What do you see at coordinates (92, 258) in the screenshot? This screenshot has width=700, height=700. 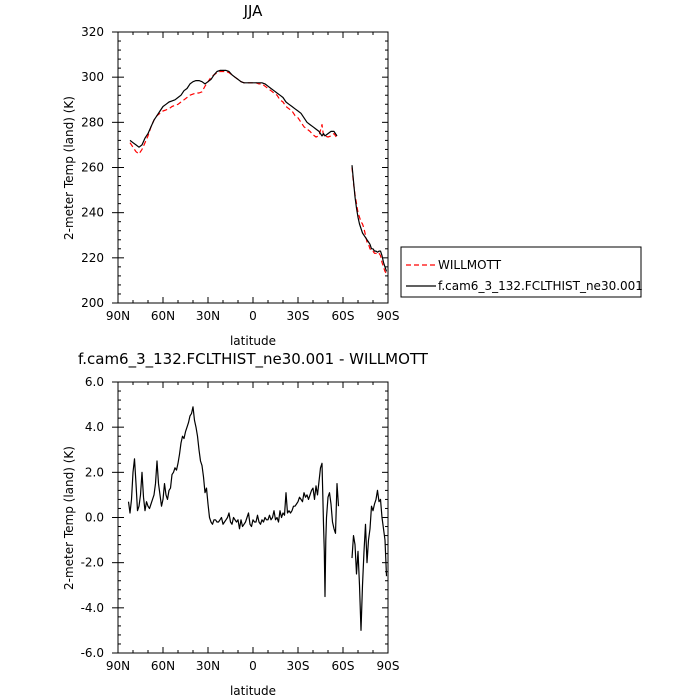 I see `y-tick-label: 220` at bounding box center [92, 258].